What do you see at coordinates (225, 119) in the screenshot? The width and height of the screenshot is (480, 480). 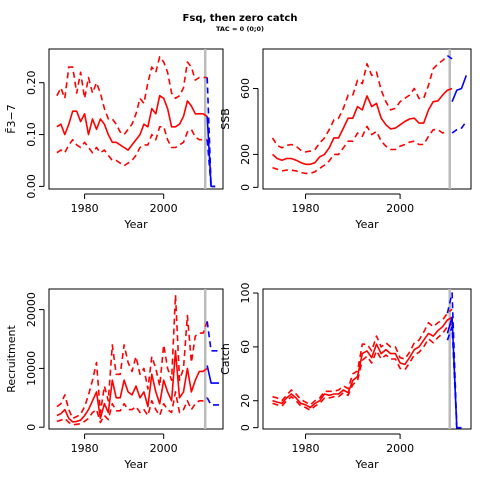 I see `y-axis-label: SSB` at bounding box center [225, 119].